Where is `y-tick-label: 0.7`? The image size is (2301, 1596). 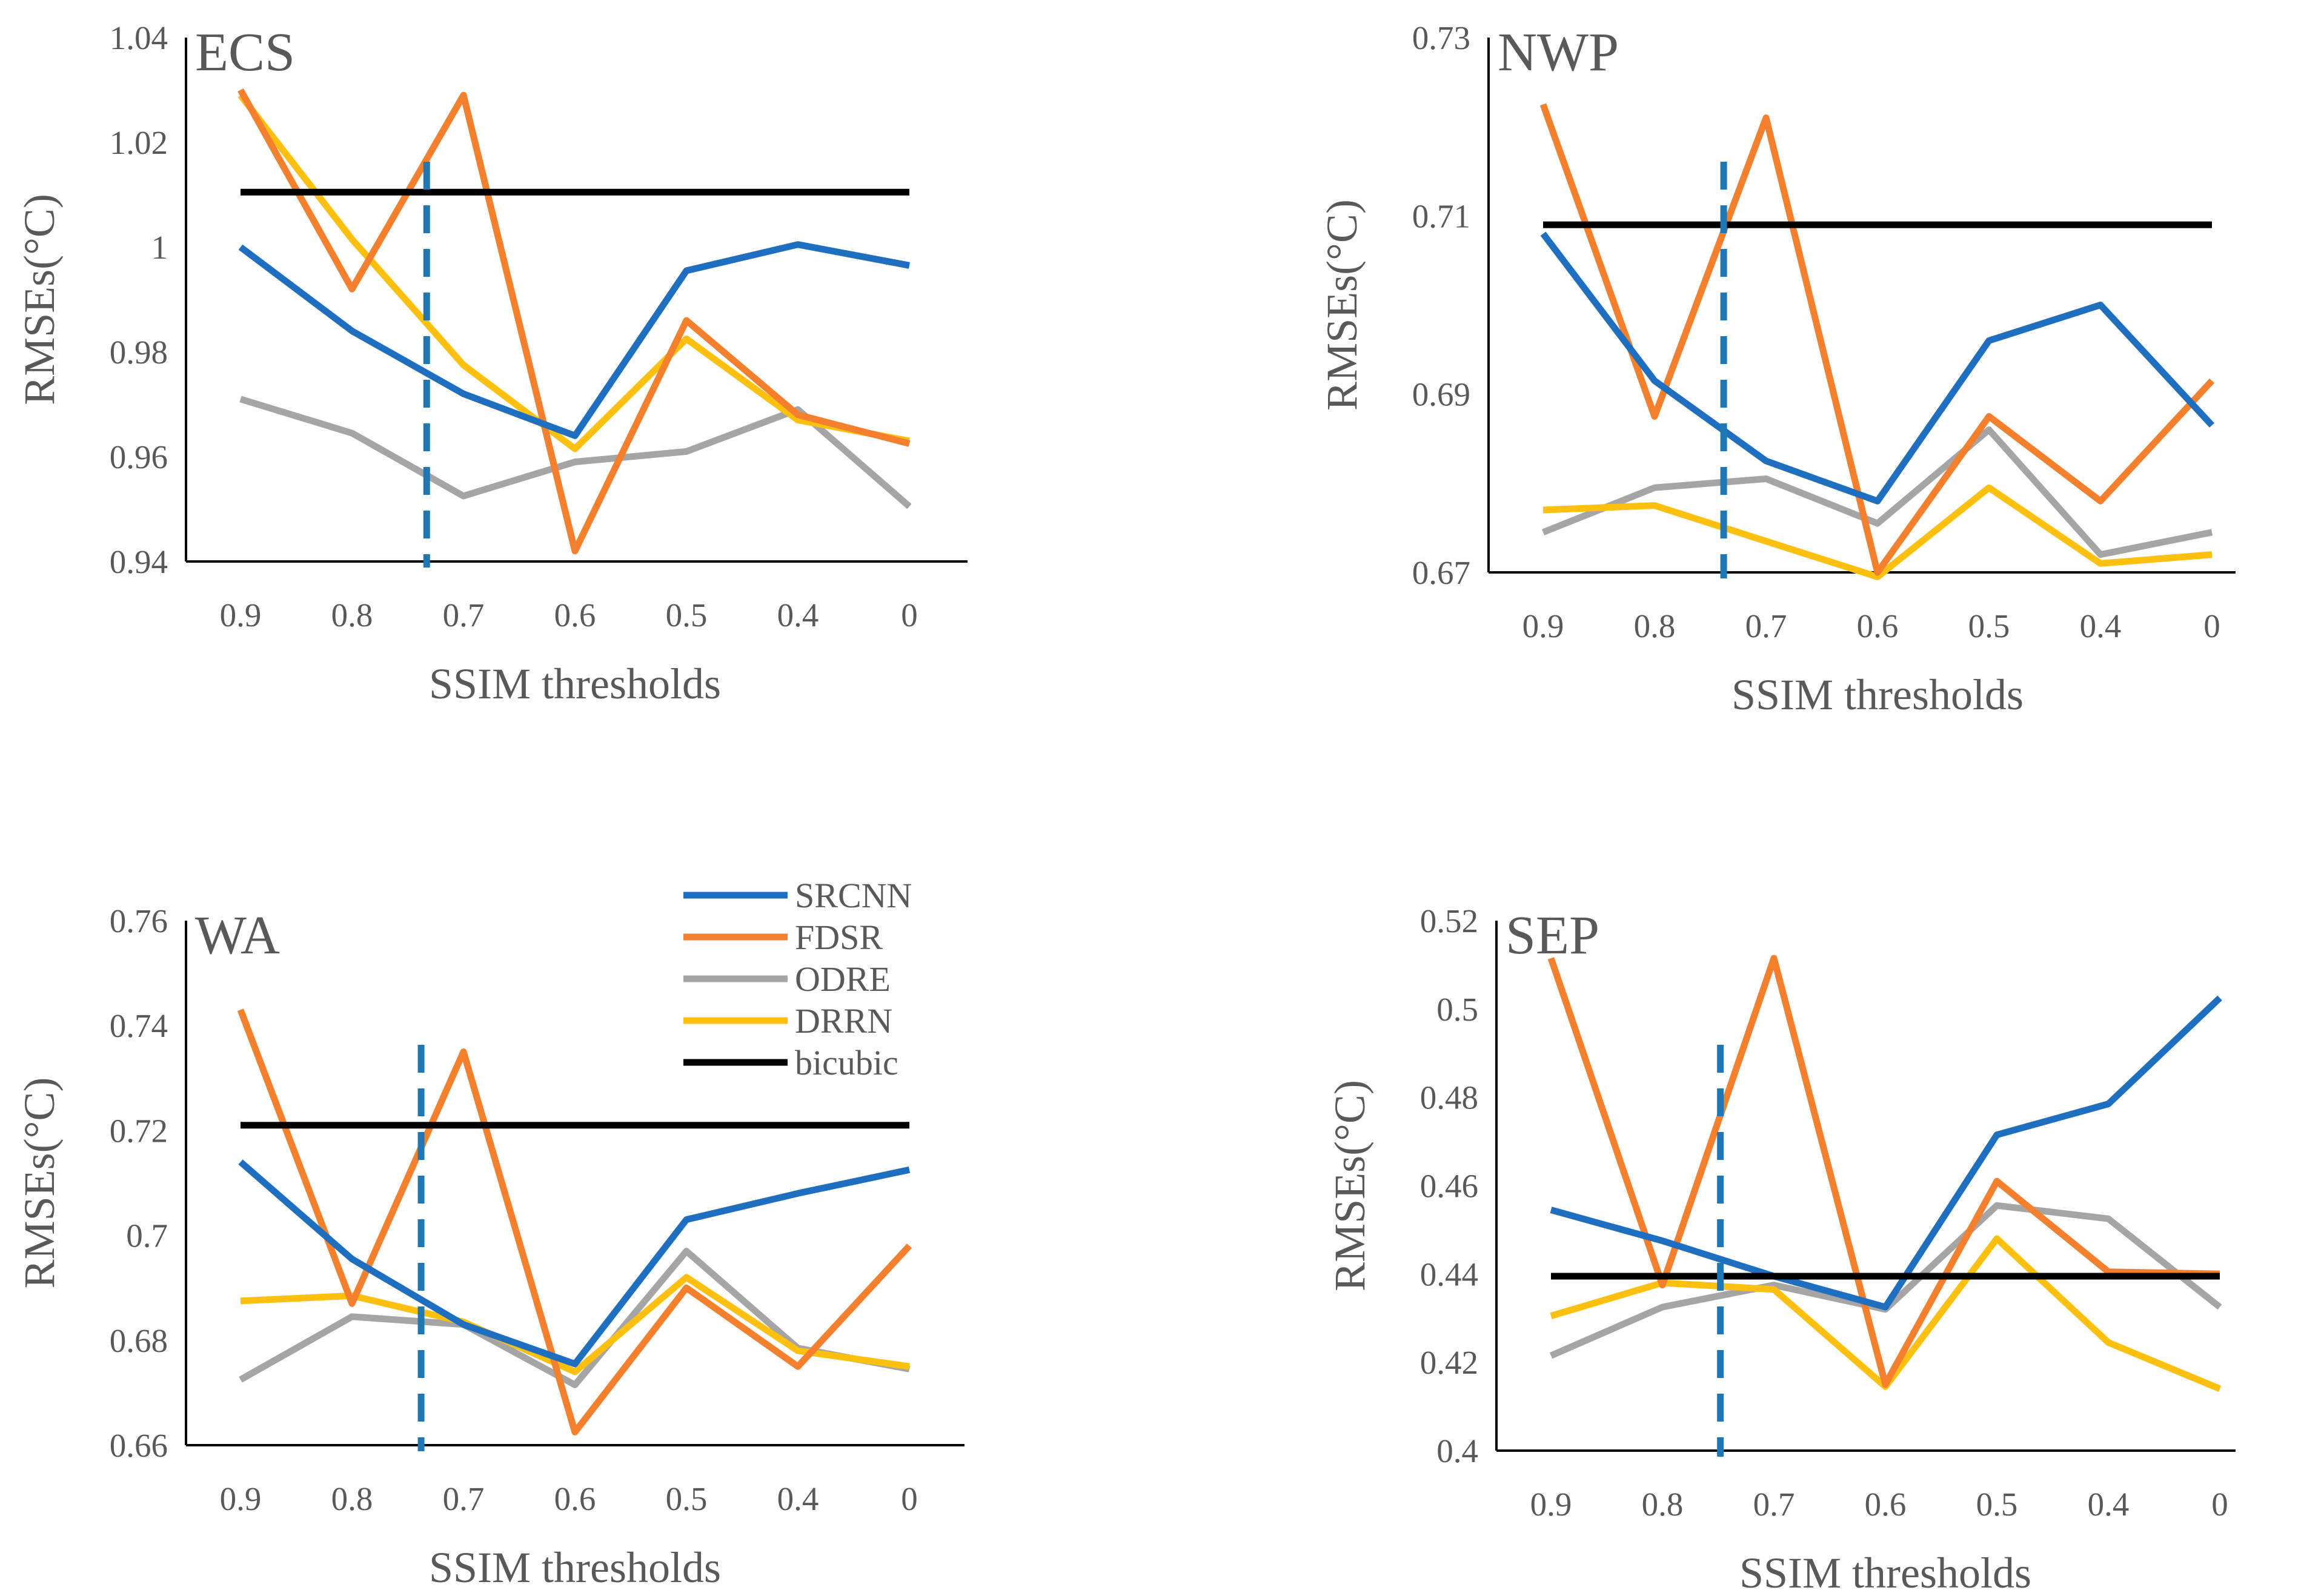 y-tick-label: 0.7 is located at coordinates (147, 1235).